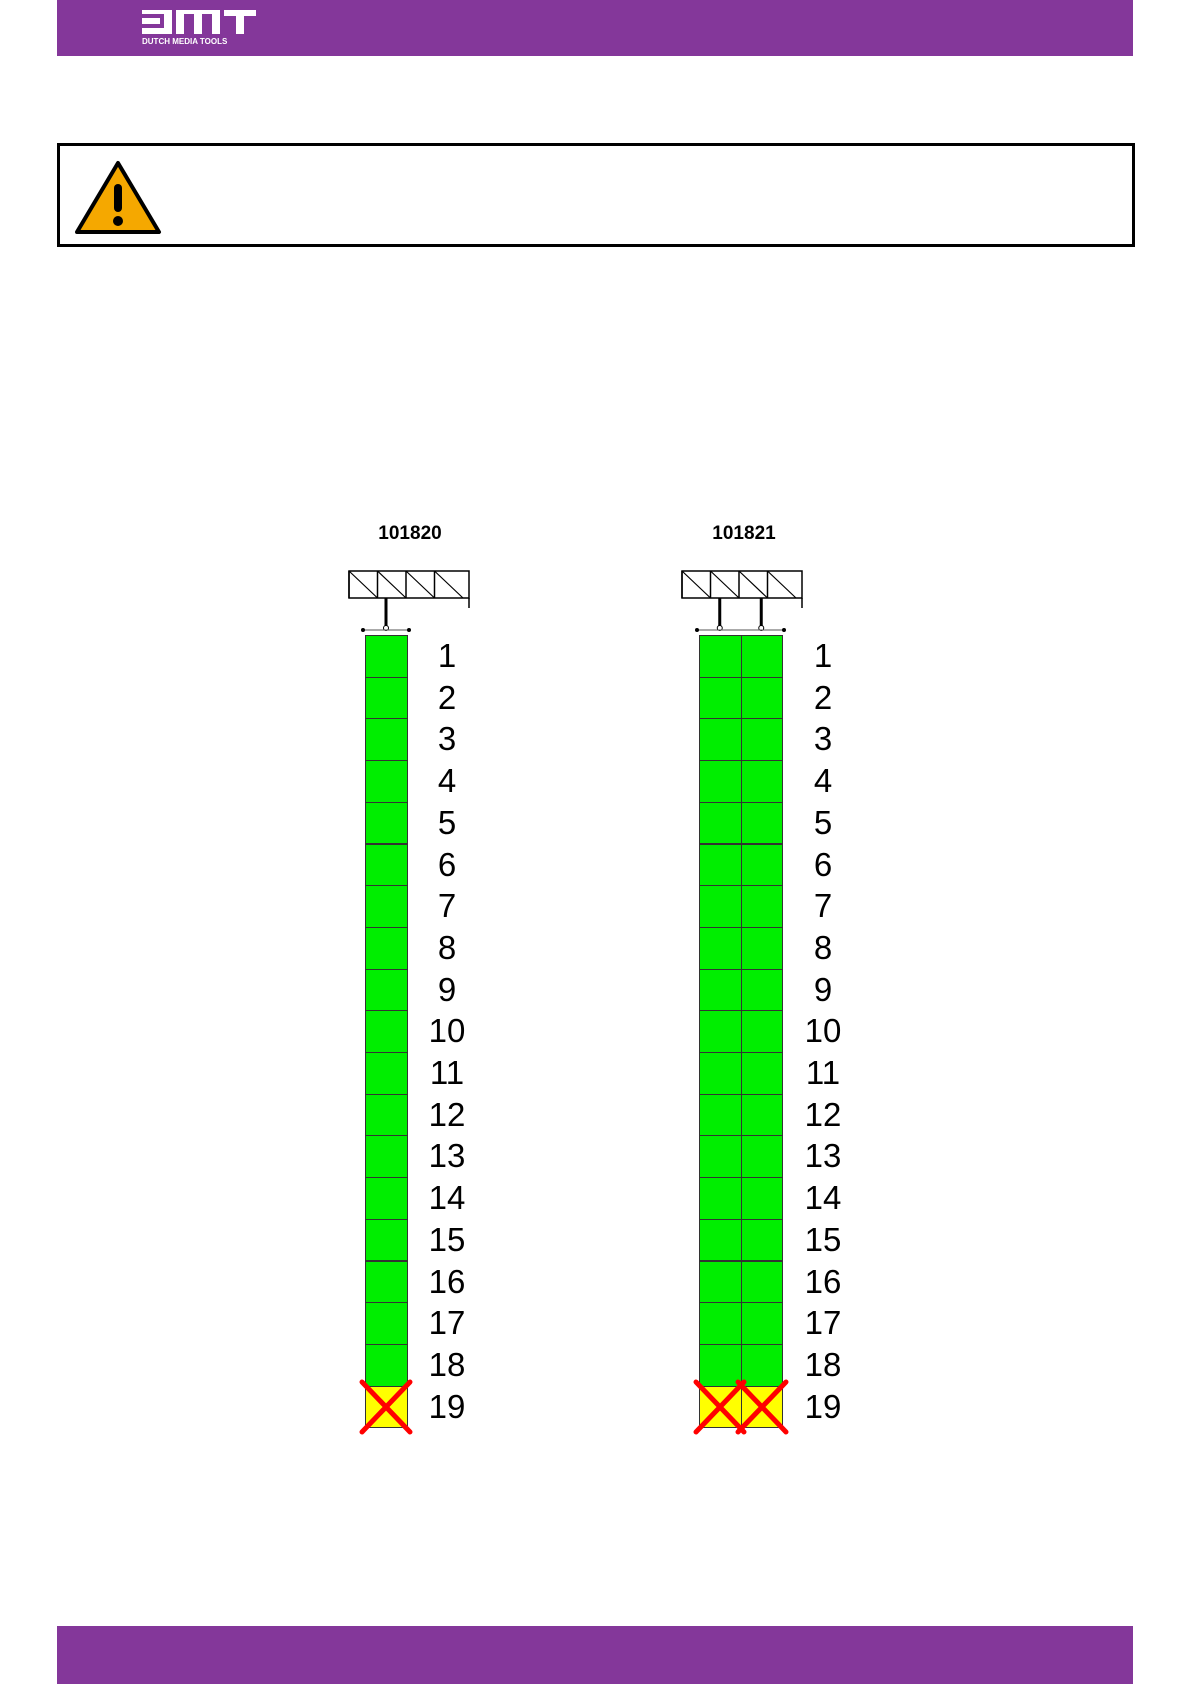 The image size is (1191, 1684). Describe the element at coordinates (410, 533) in the screenshot. I see `diagram-title: 101820` at that location.